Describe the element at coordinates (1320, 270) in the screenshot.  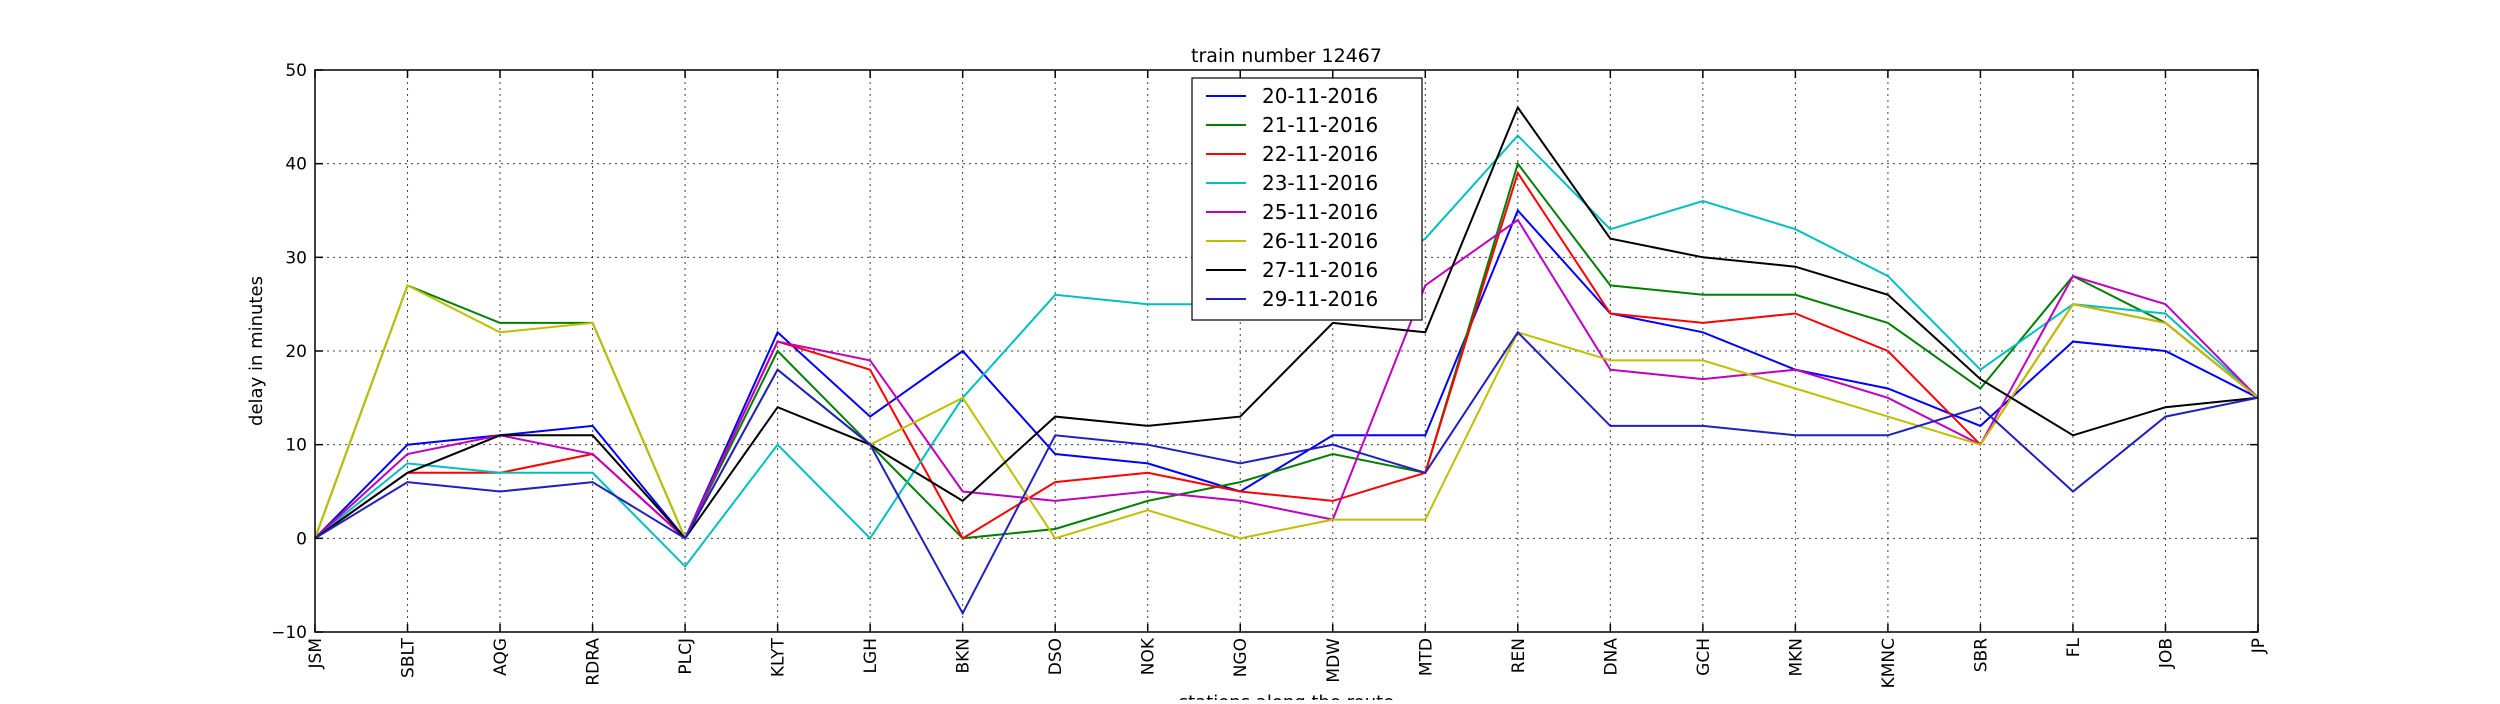
I see `legend-entry-label: 27-11-2016` at that location.